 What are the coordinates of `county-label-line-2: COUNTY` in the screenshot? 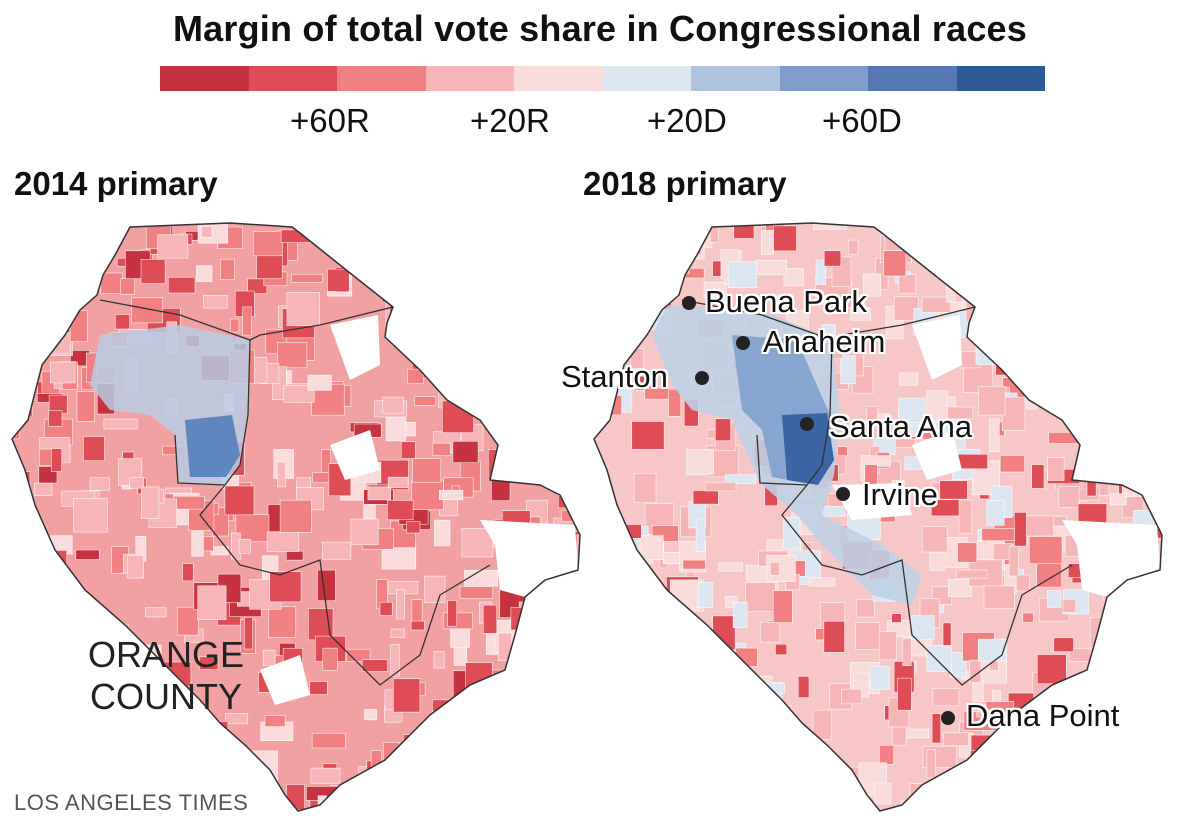 It's located at (166, 696).